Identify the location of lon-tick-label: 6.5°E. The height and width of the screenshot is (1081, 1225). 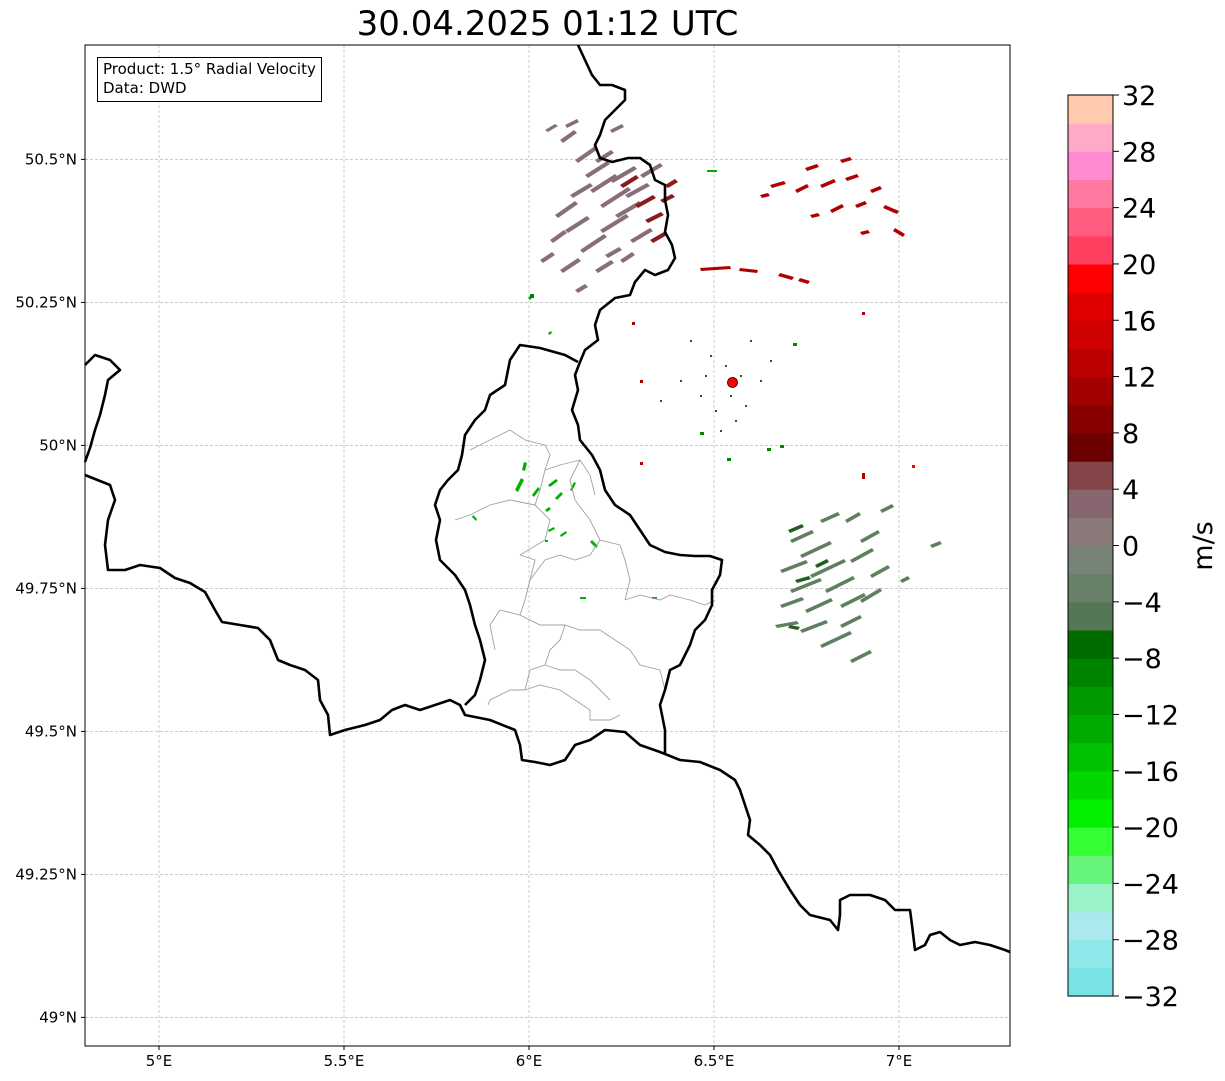
(714, 1061).